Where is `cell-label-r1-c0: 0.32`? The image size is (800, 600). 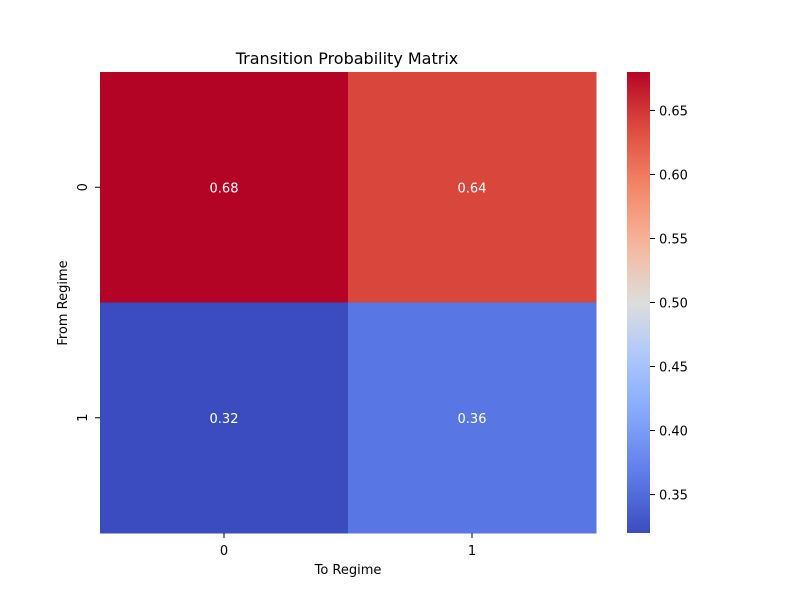 cell-label-r1-c0: 0.32 is located at coordinates (224, 419).